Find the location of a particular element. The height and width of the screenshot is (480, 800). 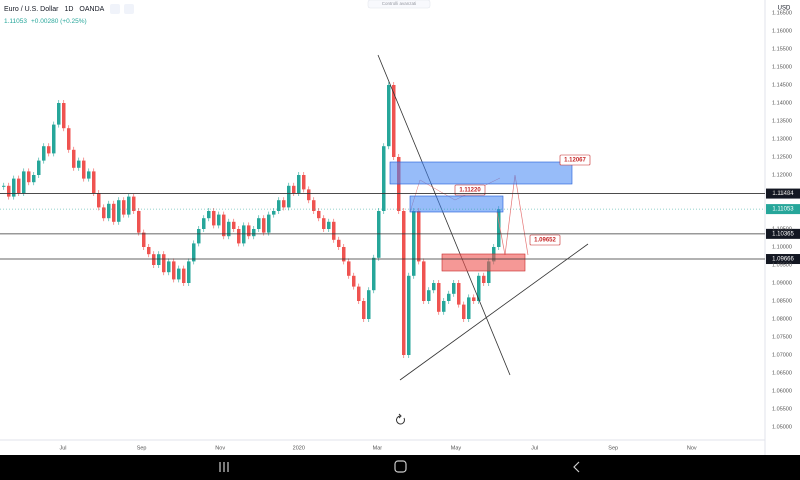

price-label: 1.10000 is located at coordinates (782, 247).